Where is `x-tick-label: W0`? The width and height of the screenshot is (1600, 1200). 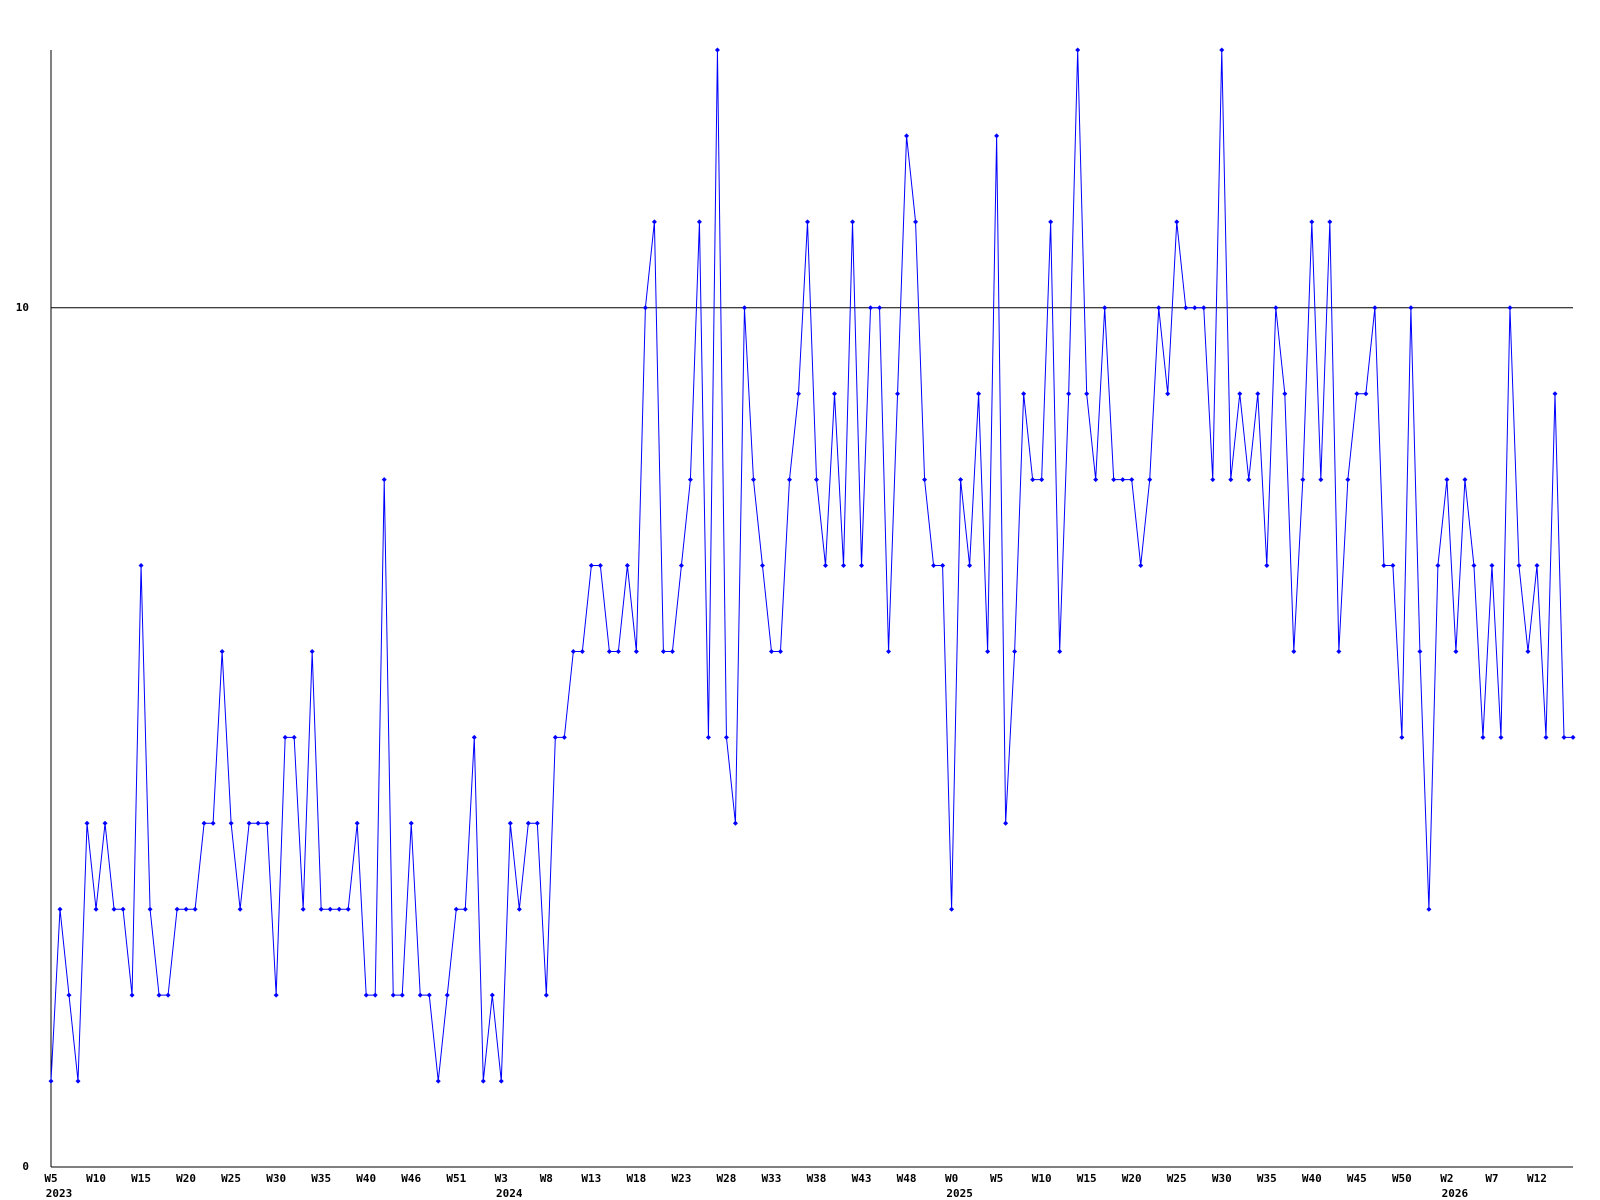
x-tick-label: W0 is located at coordinates (951, 1178).